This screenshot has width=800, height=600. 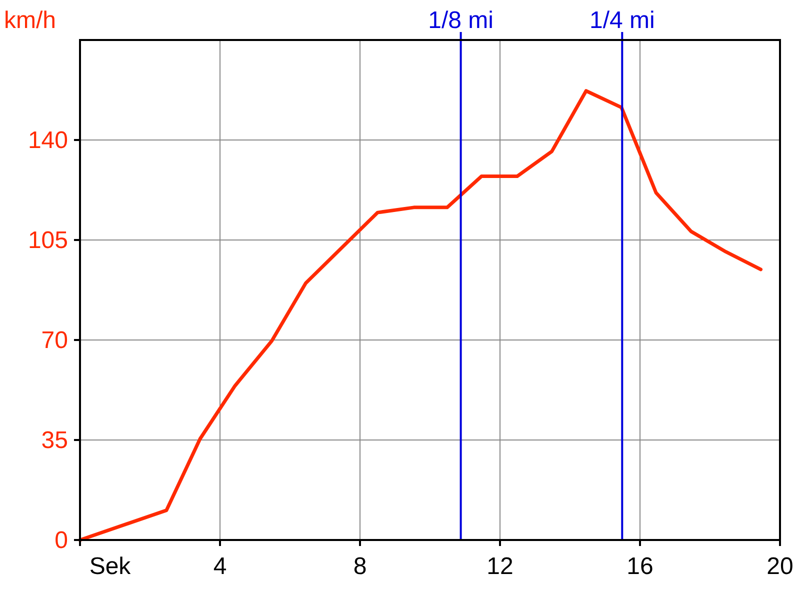 What do you see at coordinates (622, 20) in the screenshot?
I see `ref-line-label: 1/4 mi` at bounding box center [622, 20].